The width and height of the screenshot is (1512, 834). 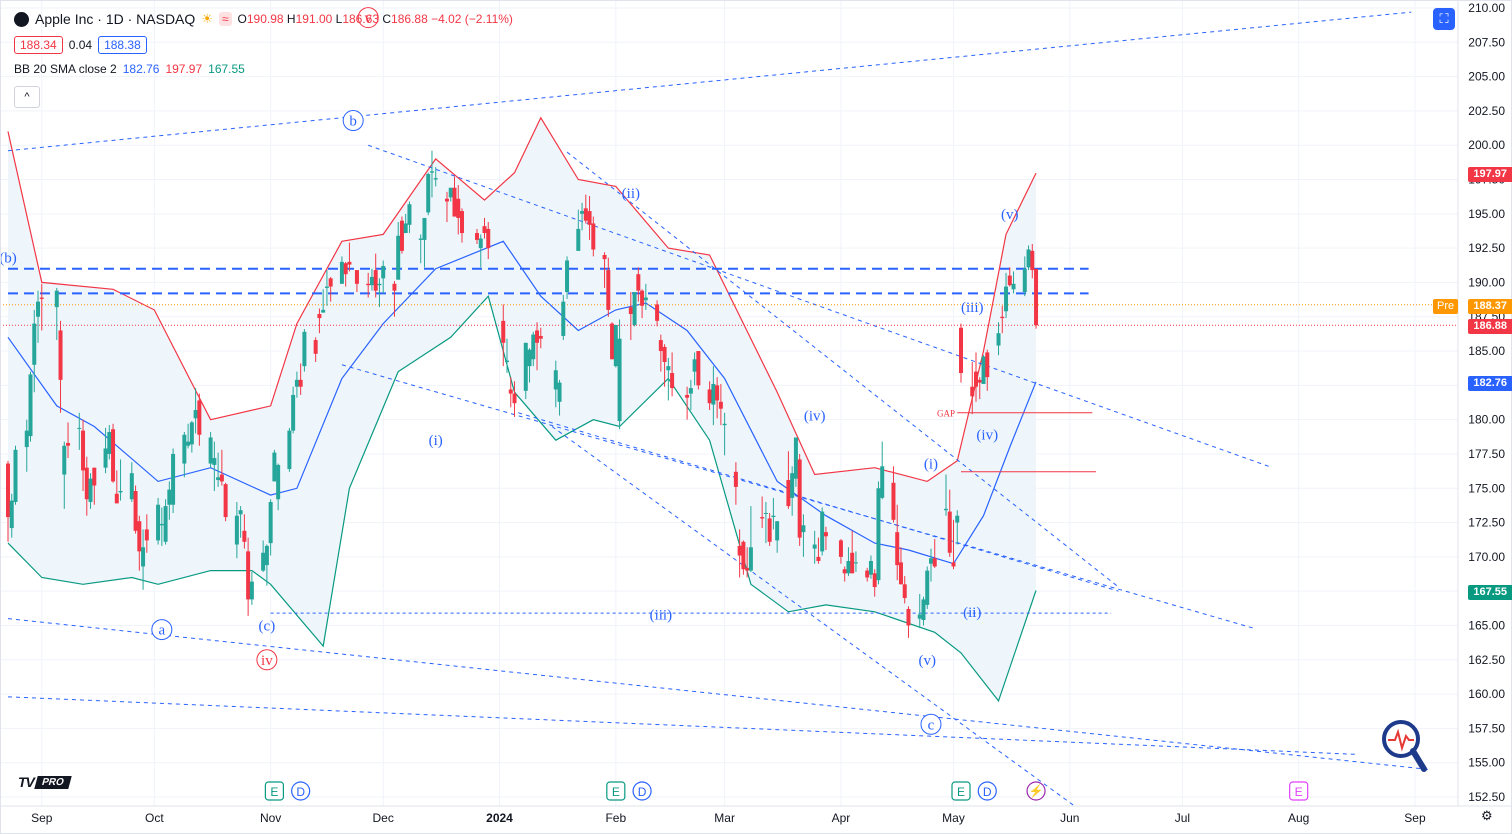 What do you see at coordinates (756, 820) in the screenshot?
I see `time-axis-bg` at bounding box center [756, 820].